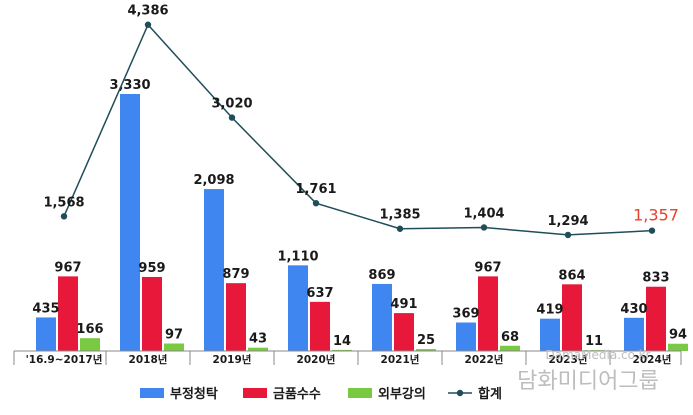 The image size is (693, 415). Describe the element at coordinates (194, 394) in the screenshot. I see `legend-label-부정청탁: 부정청탁` at that location.